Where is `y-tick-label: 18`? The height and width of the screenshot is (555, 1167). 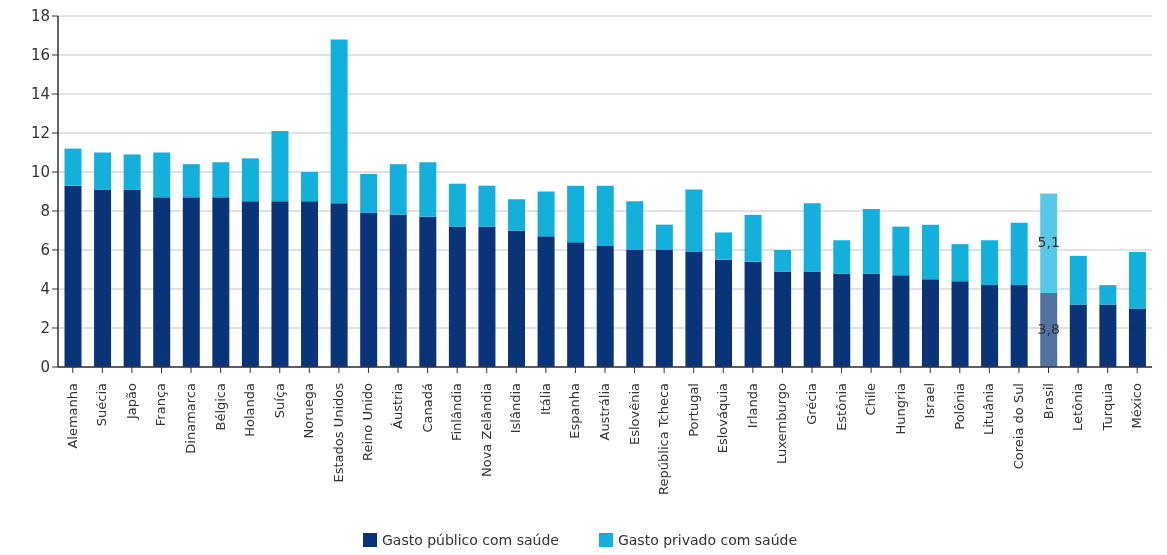
y-tick-label: 18 is located at coordinates (40, 16).